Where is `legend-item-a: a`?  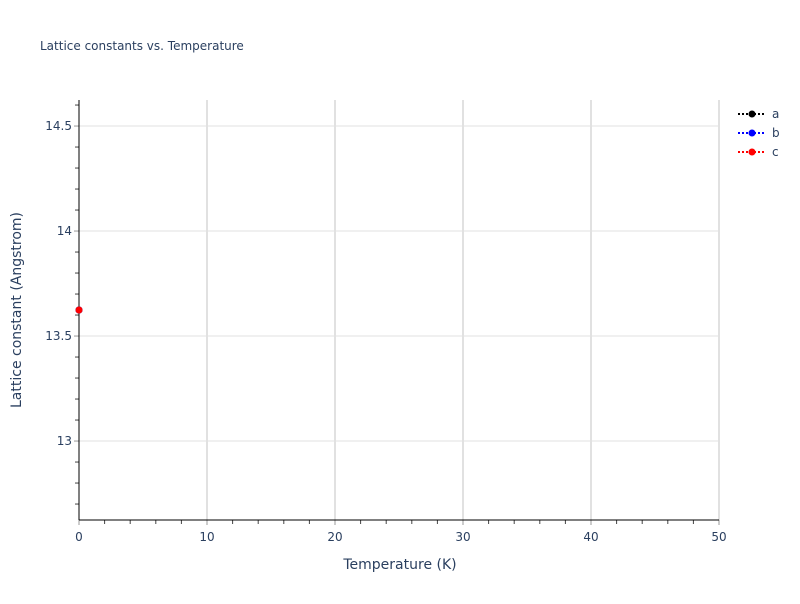 legend-item-a: a is located at coordinates (758, 114).